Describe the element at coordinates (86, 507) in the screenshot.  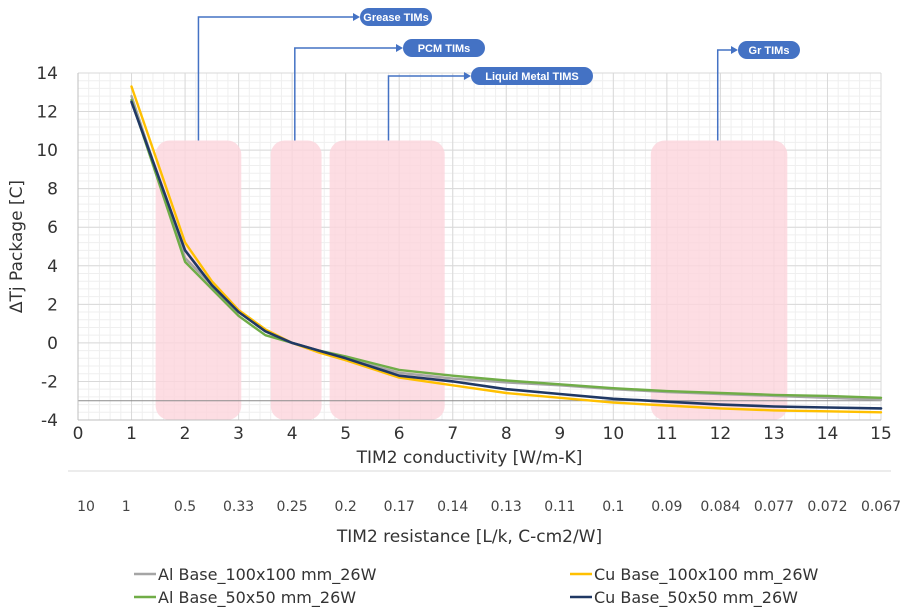
I see `x2-tick-label: 10` at that location.